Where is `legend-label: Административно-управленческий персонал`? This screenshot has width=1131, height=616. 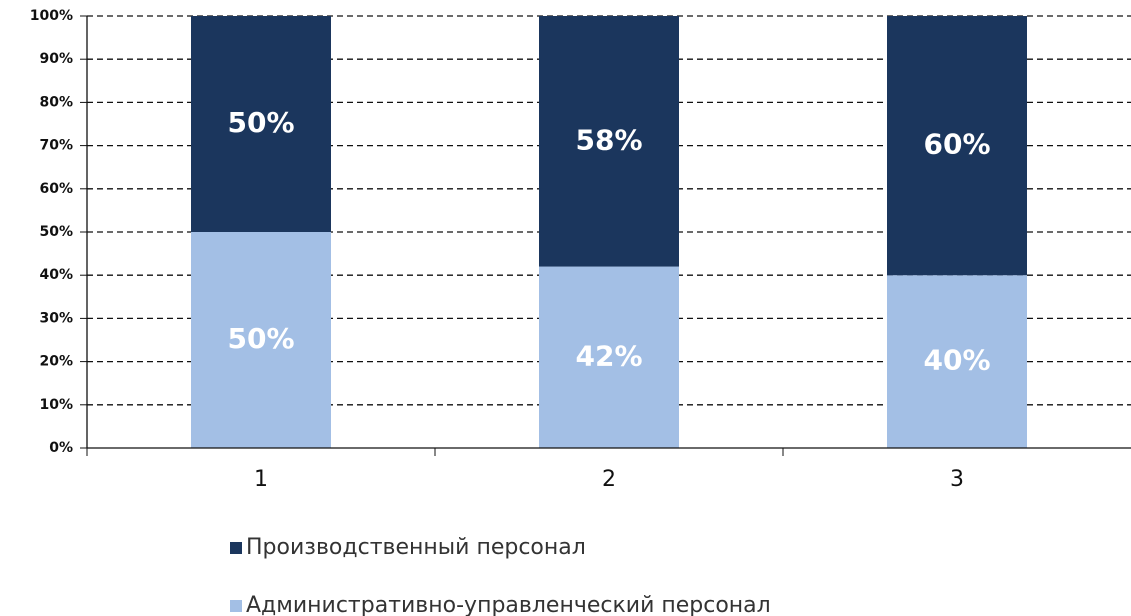
legend-label: Административно-управленческий персонал is located at coordinates (508, 604).